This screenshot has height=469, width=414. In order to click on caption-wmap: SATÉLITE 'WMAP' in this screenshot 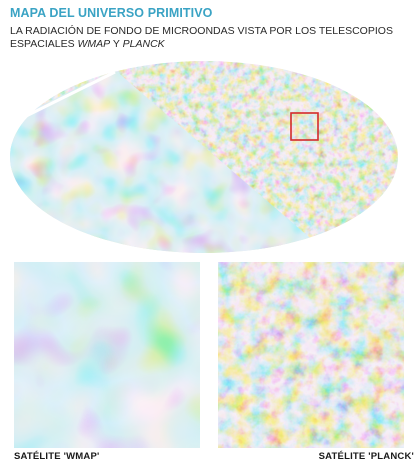, I will do `click(57, 456)`.